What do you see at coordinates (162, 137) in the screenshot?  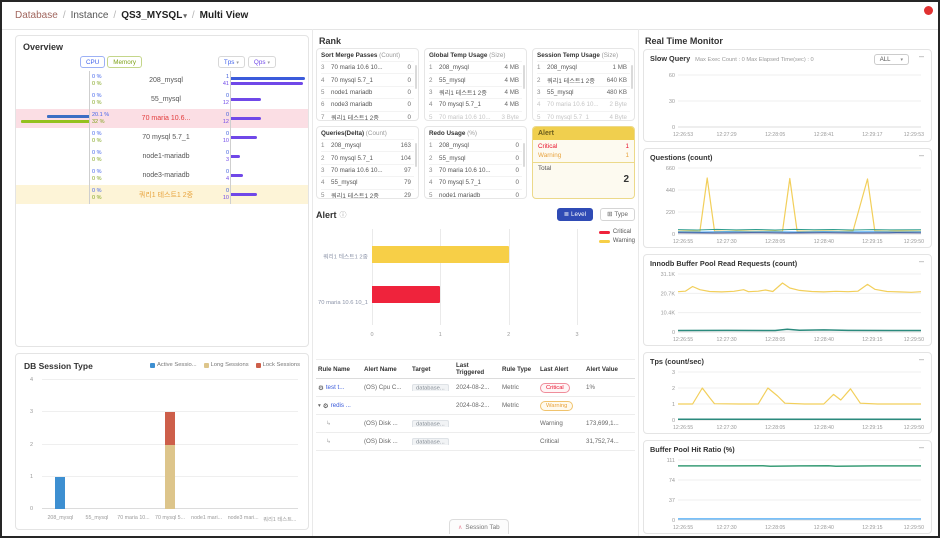 I see `overview-instance-row: 0 % 0 % 70 mysql 5.7_1 0 10` at bounding box center [162, 137].